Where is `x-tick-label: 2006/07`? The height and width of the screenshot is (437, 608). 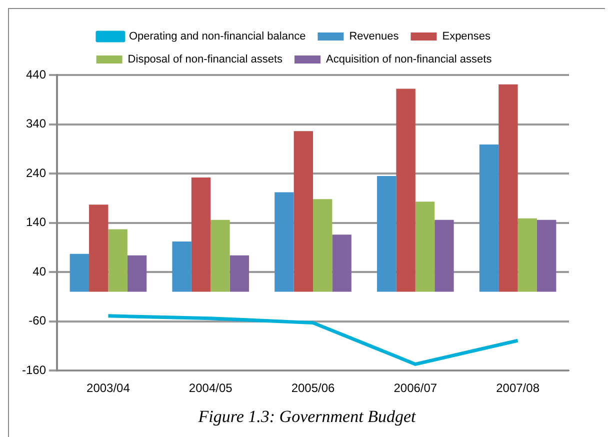 x-tick-label: 2006/07 is located at coordinates (416, 388).